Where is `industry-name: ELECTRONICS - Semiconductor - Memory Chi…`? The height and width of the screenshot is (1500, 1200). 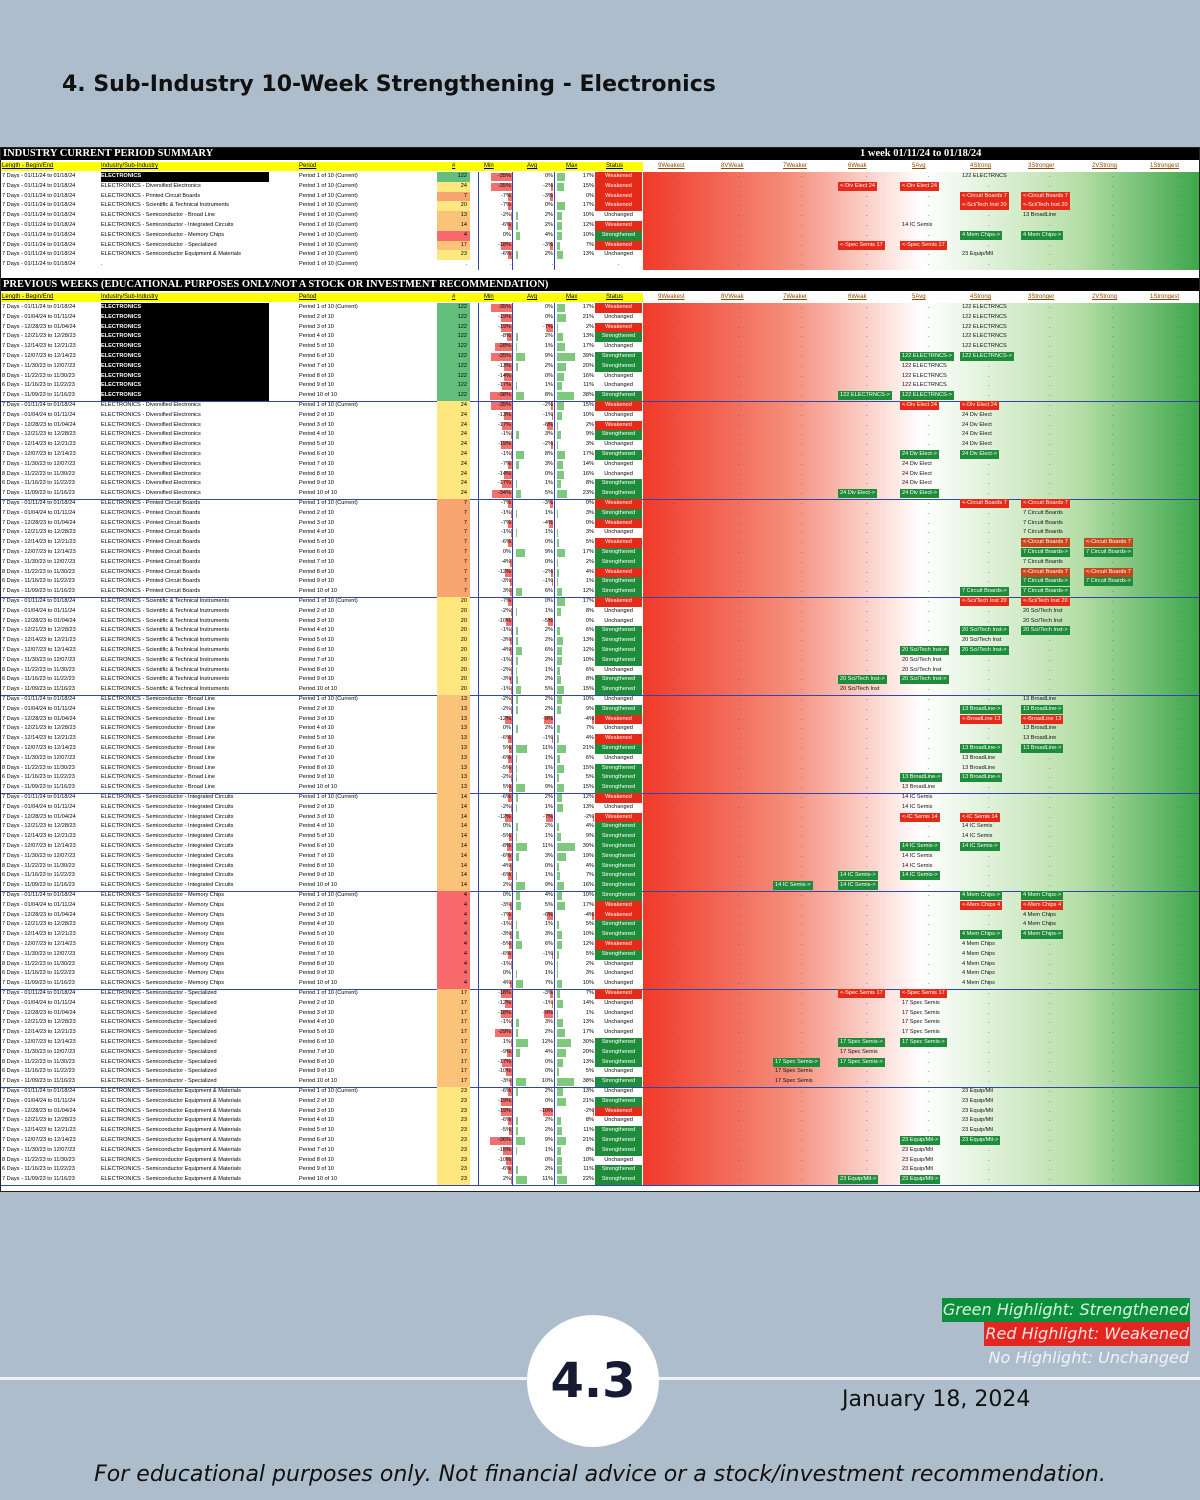
industry-name: ELECTRONICS - Semiconductor - Memory Chi… is located at coordinates (163, 983).